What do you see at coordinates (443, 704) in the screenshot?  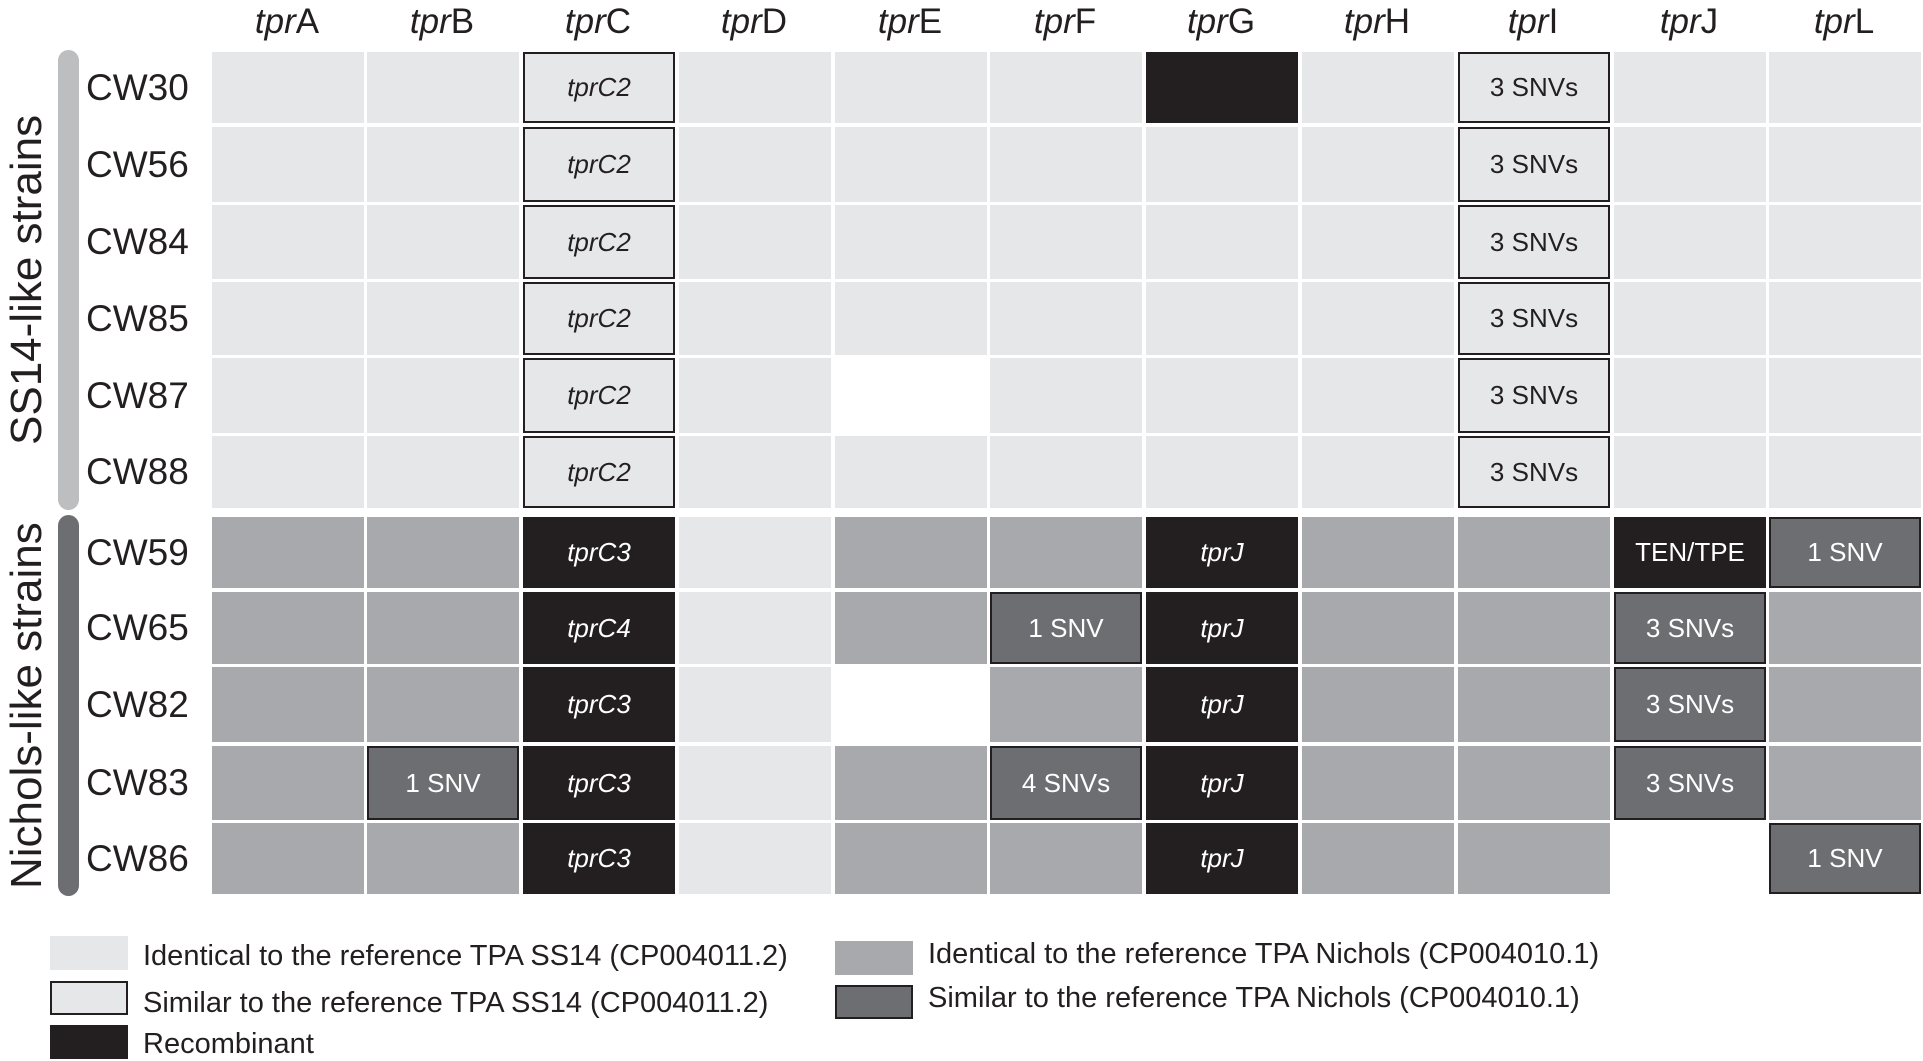 I see `cell-cw82-col2` at bounding box center [443, 704].